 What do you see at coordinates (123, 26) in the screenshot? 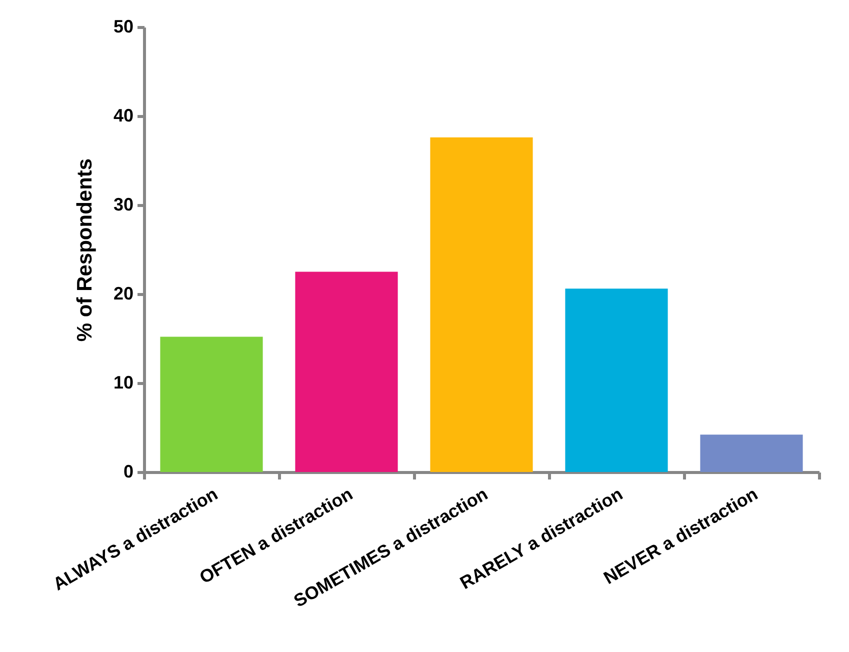
I see `y-tick-label: 50` at bounding box center [123, 26].